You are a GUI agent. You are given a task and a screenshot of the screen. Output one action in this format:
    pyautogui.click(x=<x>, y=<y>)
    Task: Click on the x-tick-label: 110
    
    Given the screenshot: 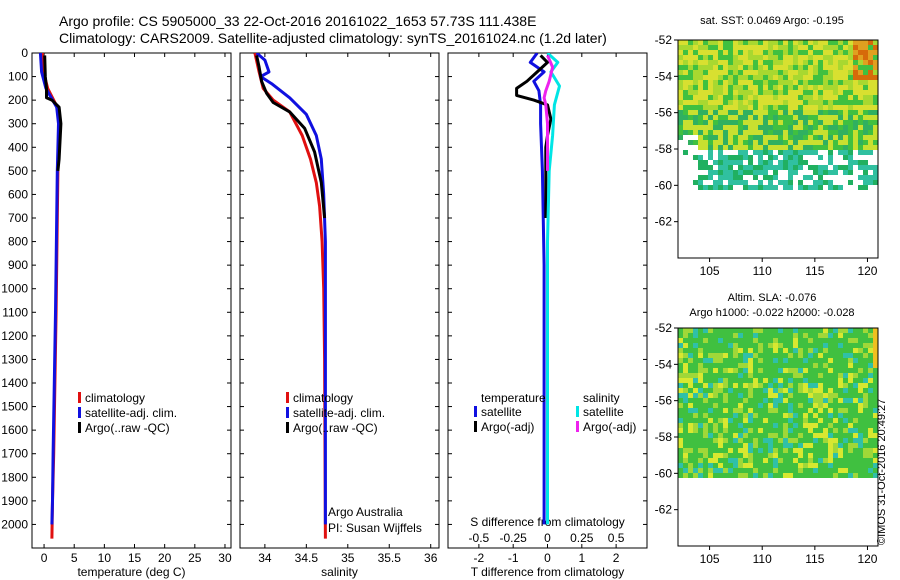 What is the action you would take?
    pyautogui.click(x=762, y=559)
    